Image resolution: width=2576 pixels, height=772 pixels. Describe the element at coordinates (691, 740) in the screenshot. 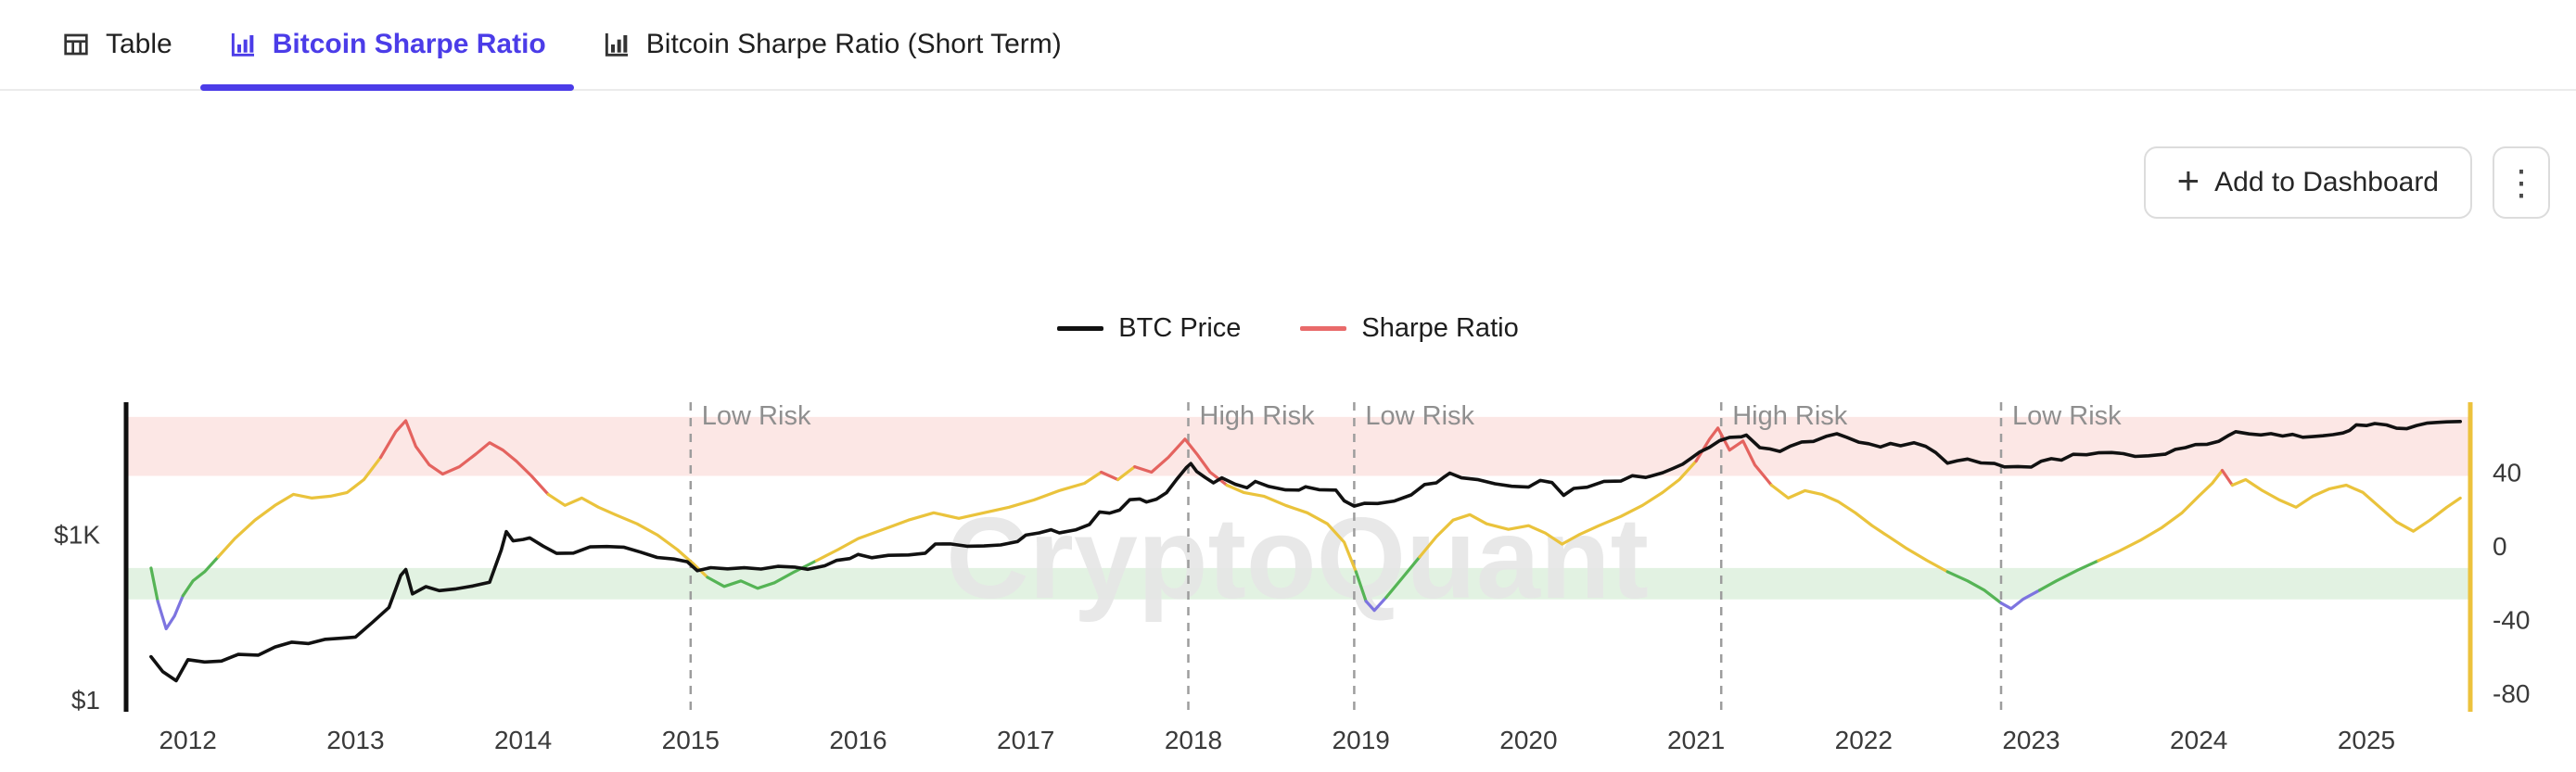

I see `x-axis-tick-label: 2015` at that location.